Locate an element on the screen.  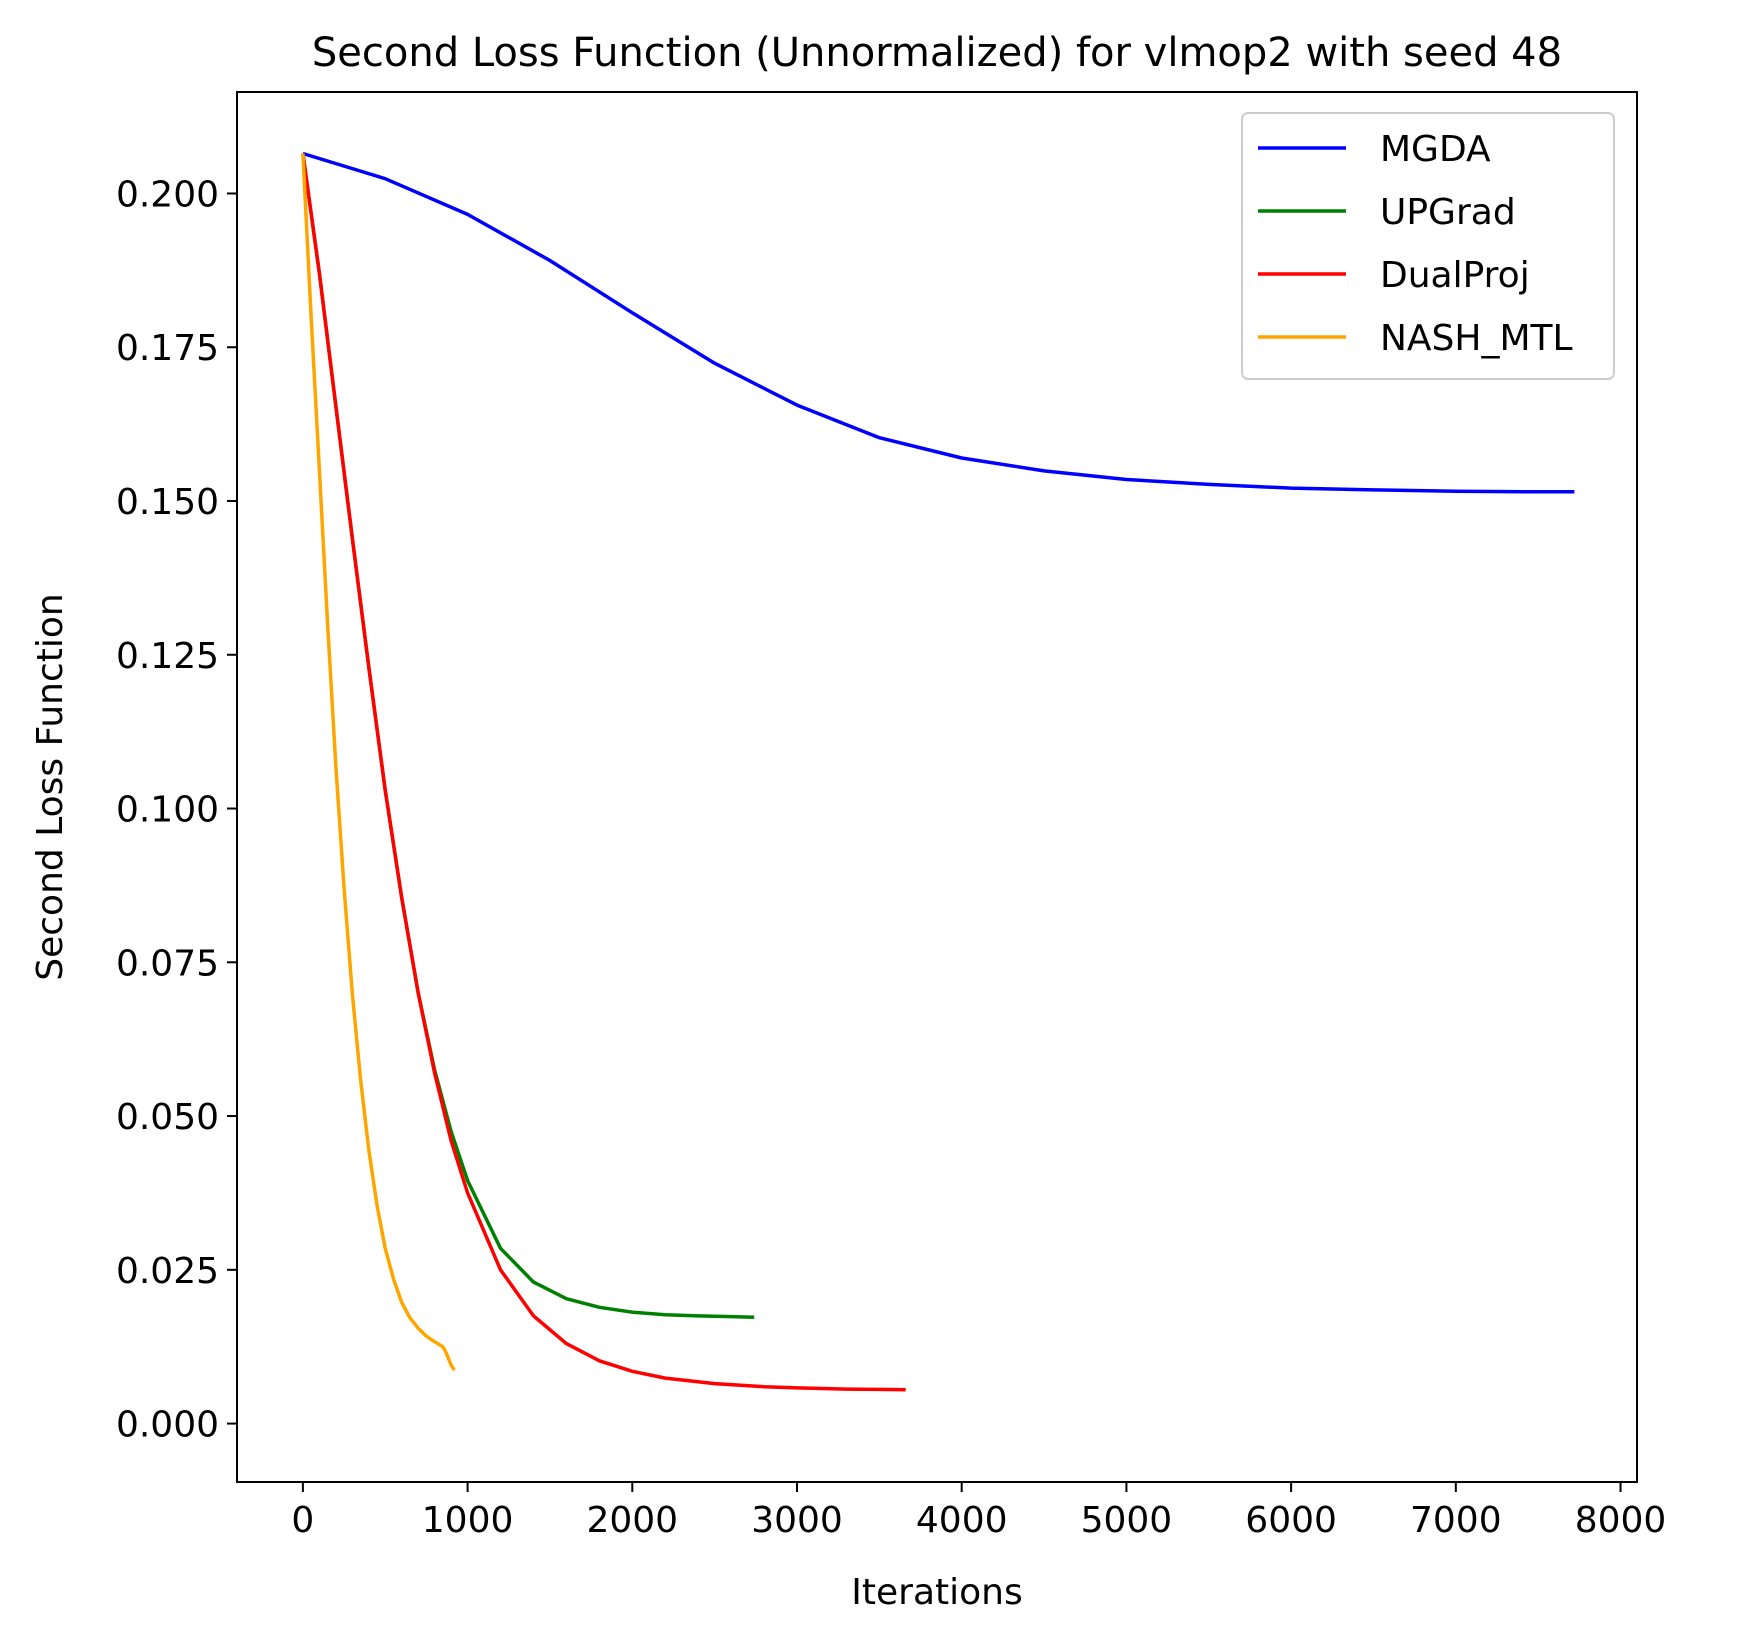
y-tick-label: 0.050 is located at coordinates (167, 1117).